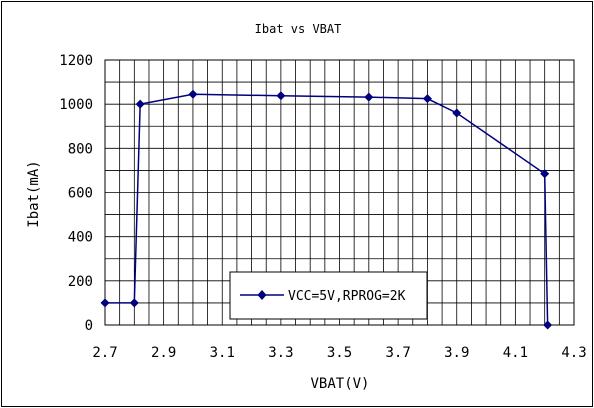  I want to click on y-tick-label: 400, so click(80, 238).